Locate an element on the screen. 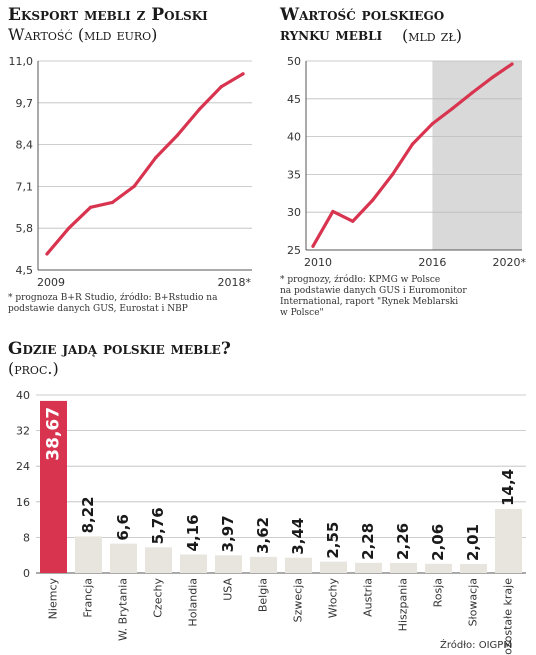  y-tick-label: 11,0 is located at coordinates (21, 61).